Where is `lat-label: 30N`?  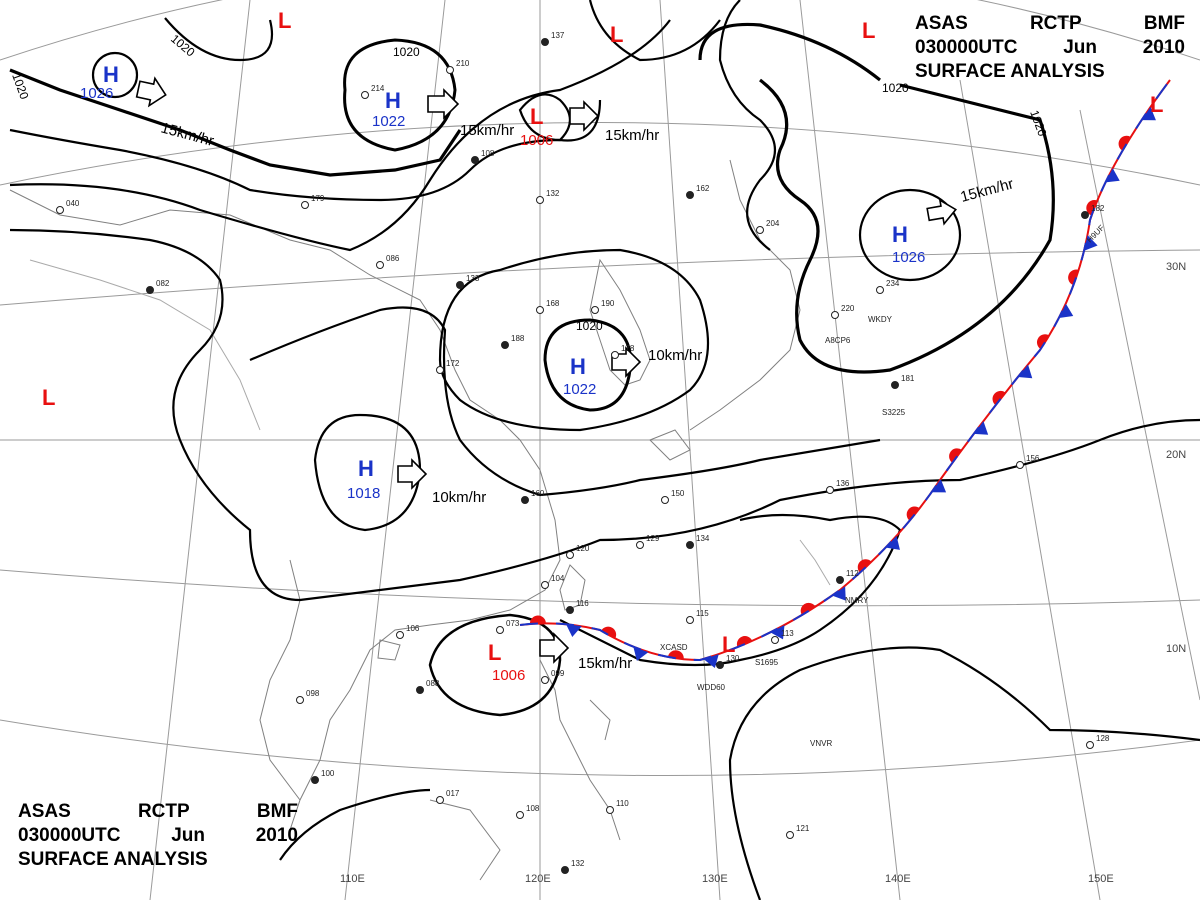
lat-label: 30N is located at coordinates (1176, 267).